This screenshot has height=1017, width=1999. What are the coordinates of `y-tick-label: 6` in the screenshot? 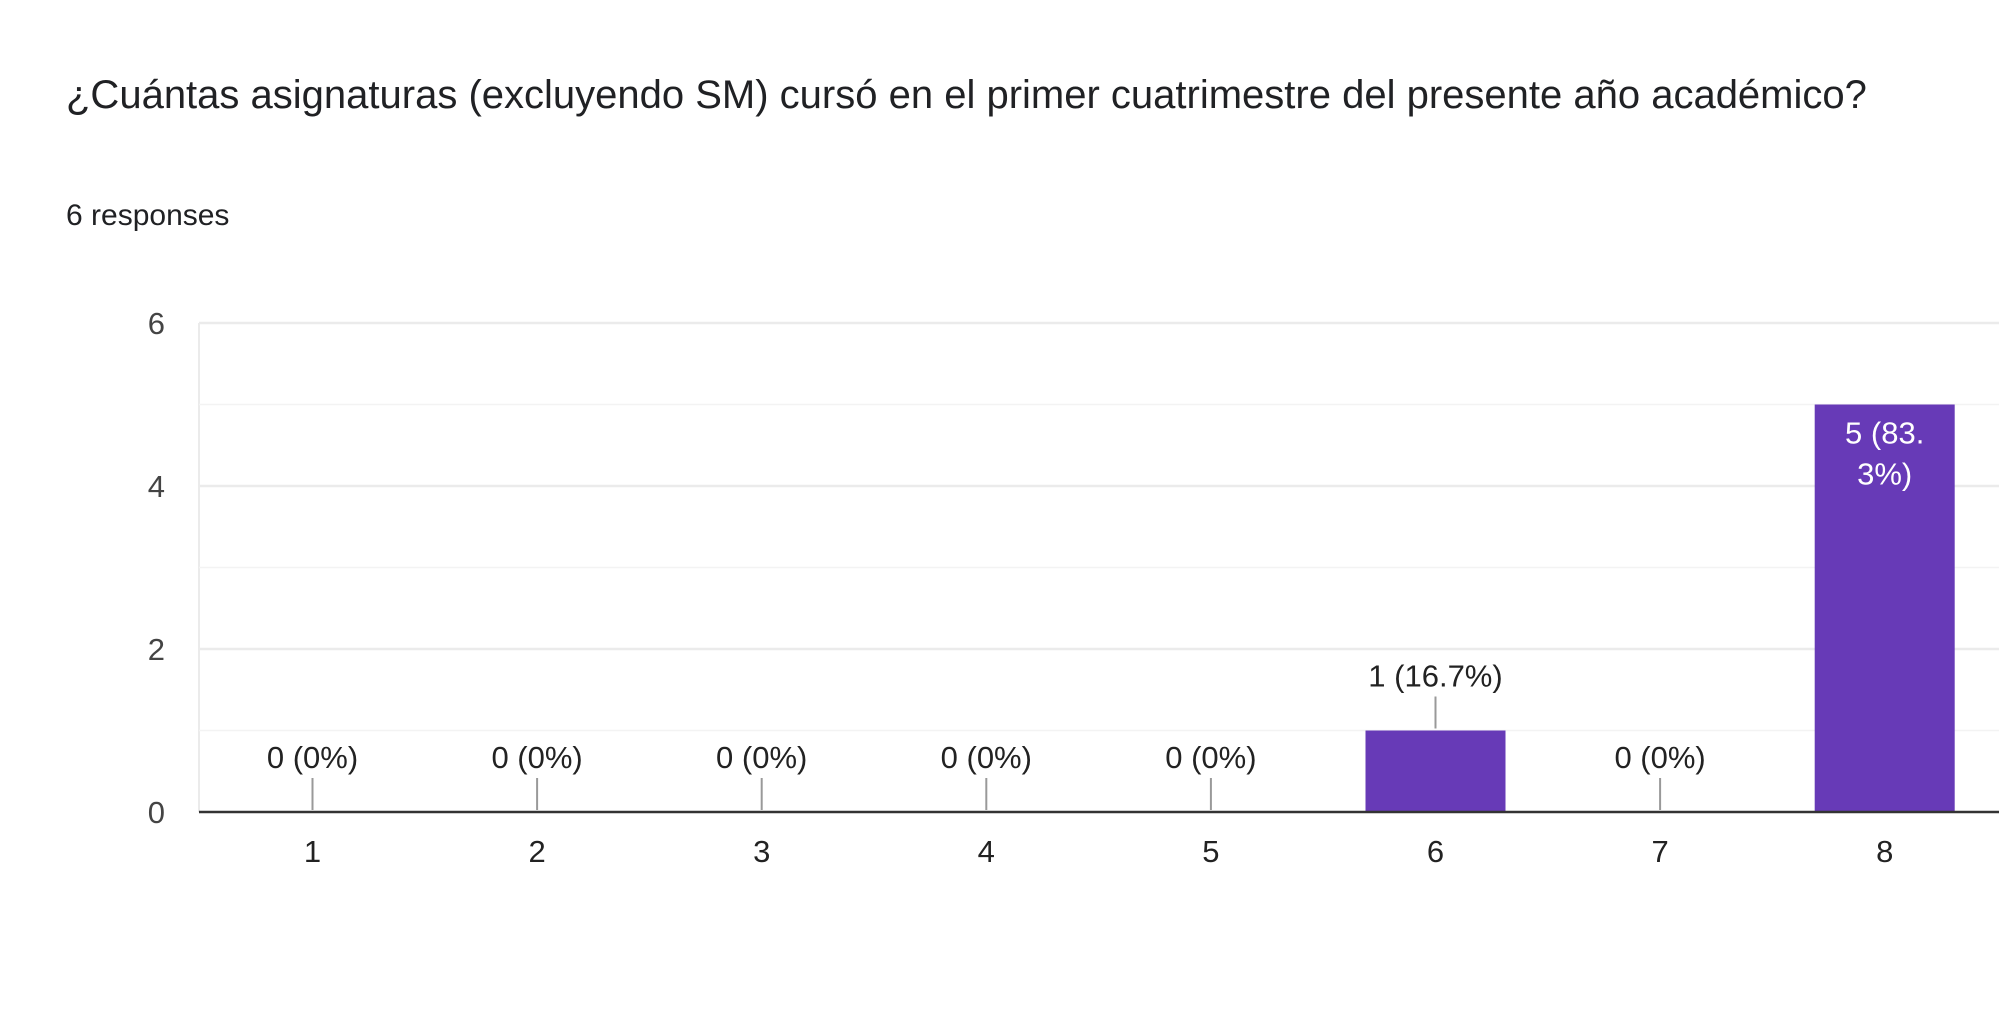 It's located at (156, 323).